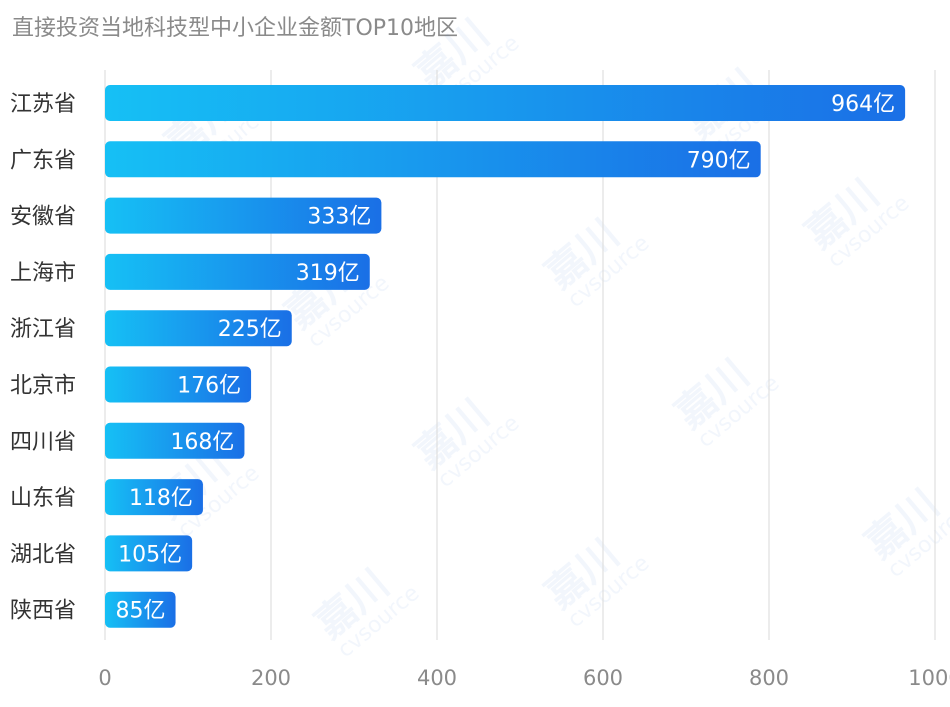  What do you see at coordinates (43, 329) in the screenshot?
I see `category-label: 浙江省` at bounding box center [43, 329].